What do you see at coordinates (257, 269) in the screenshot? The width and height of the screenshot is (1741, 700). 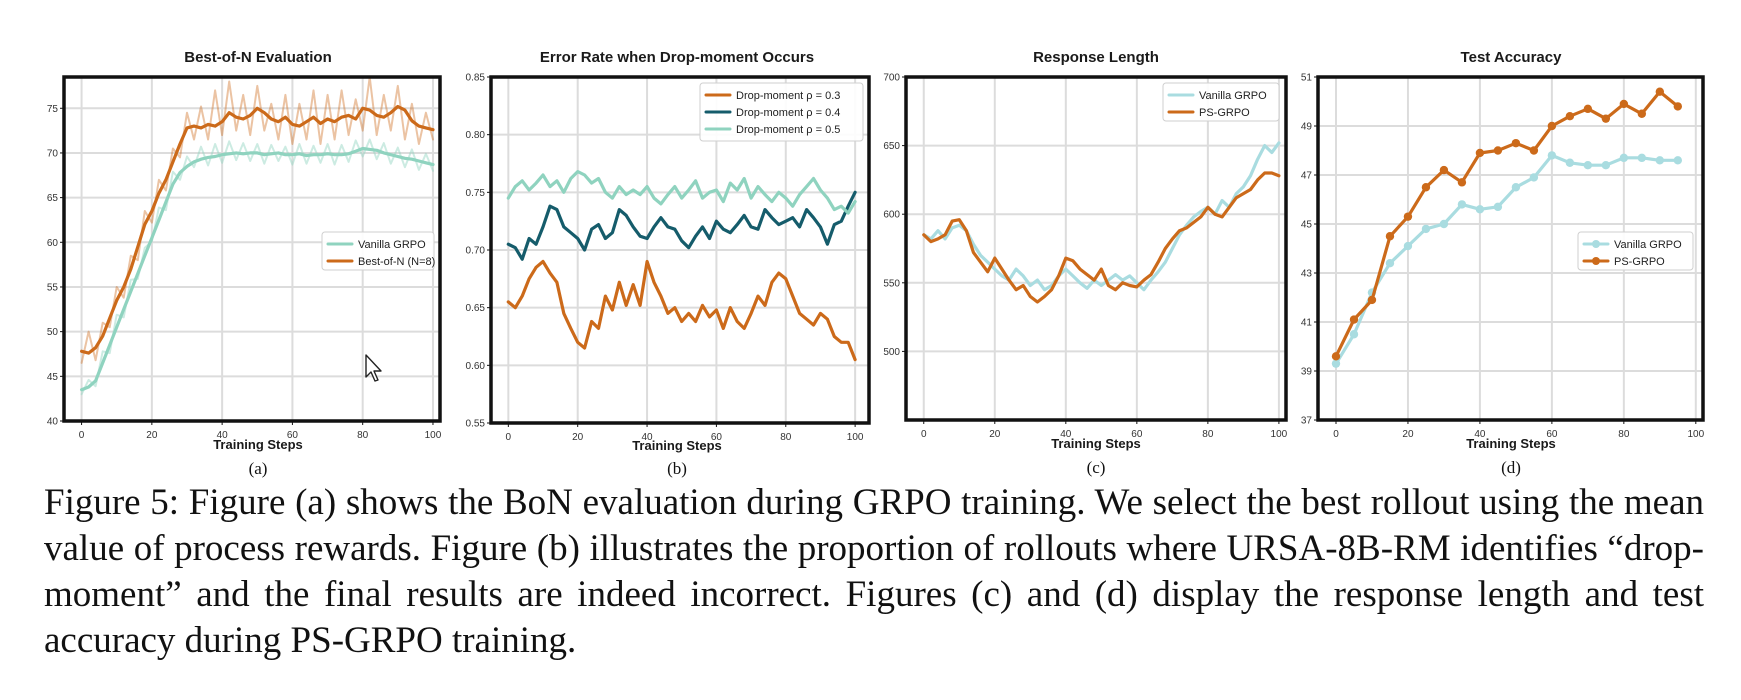 I see `series-line-vanilla-grpo` at bounding box center [257, 269].